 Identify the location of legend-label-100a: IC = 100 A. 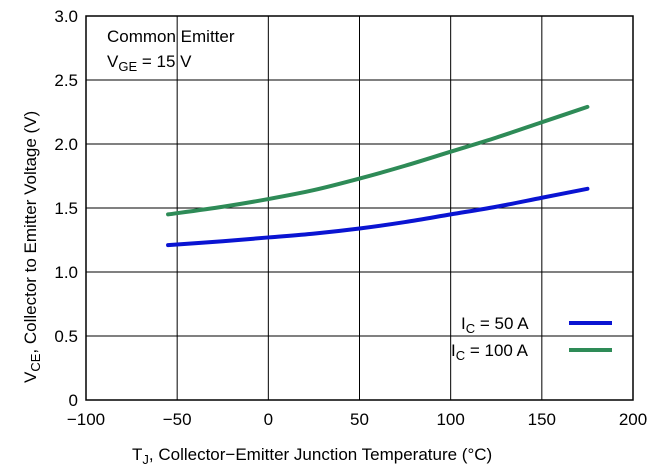
(490, 352).